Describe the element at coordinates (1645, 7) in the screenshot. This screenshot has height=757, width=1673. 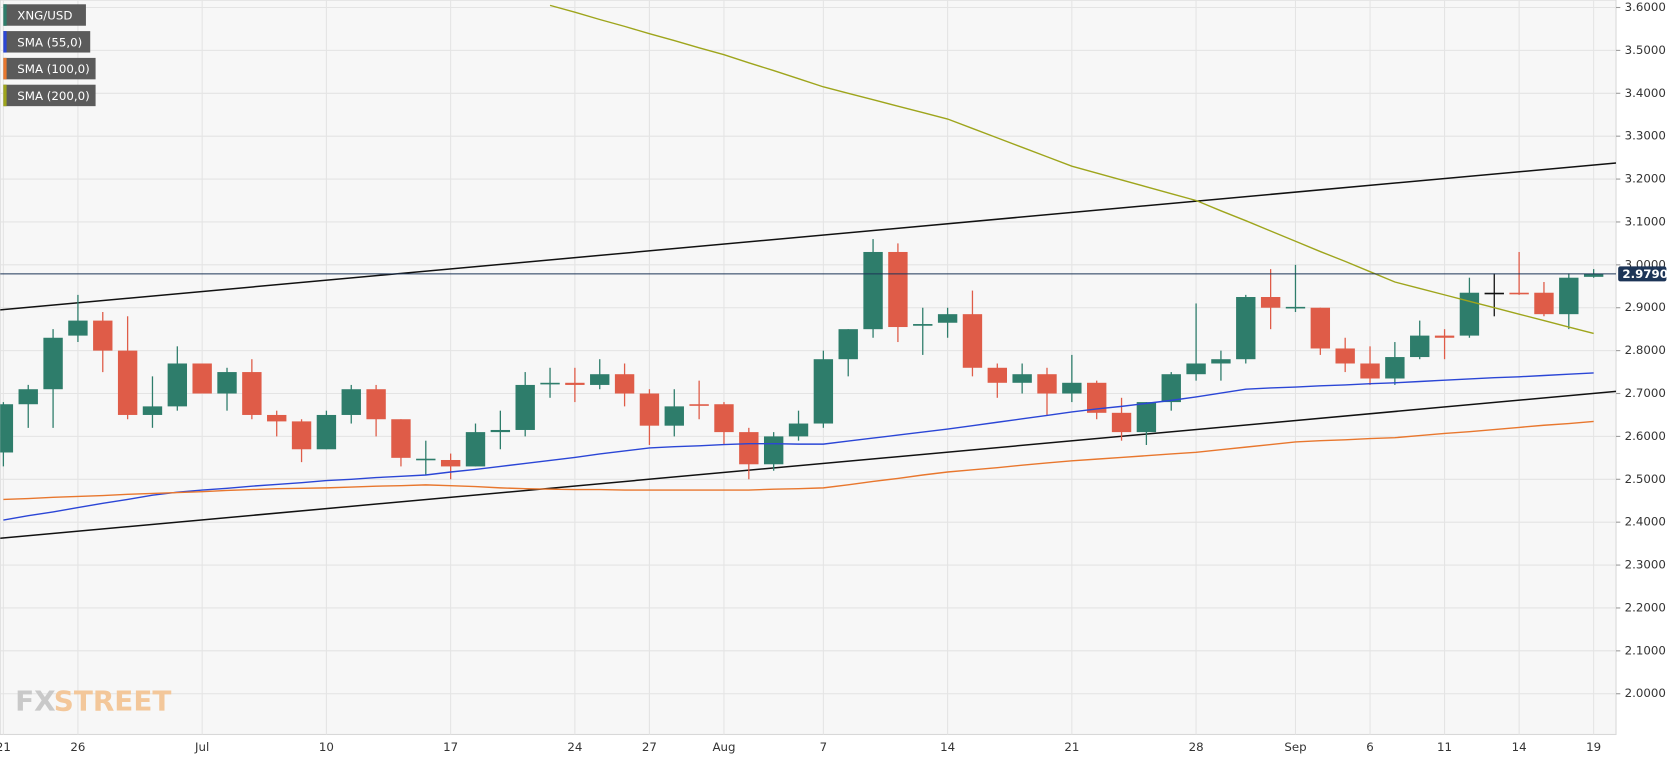
I see `y-tick-label: 3.6000` at that location.